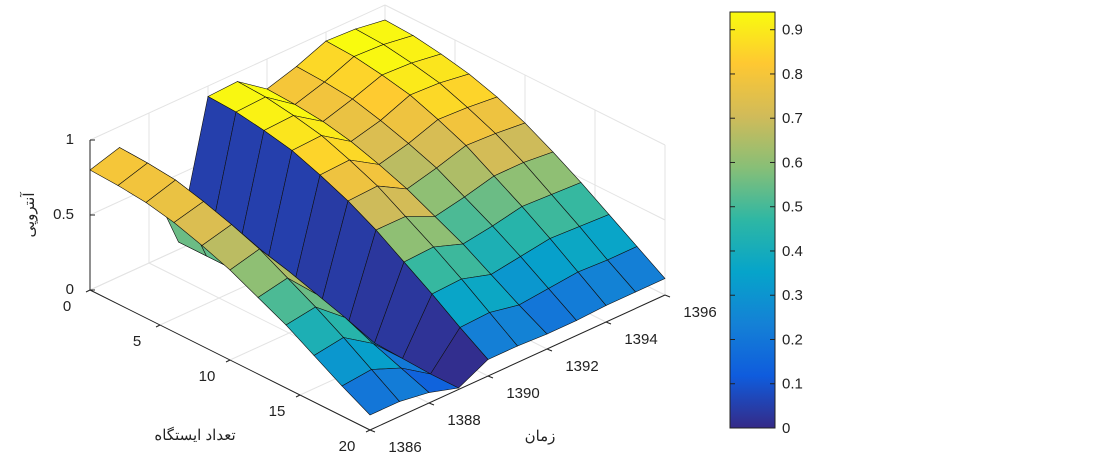  What do you see at coordinates (463, 420) in the screenshot?
I see `x-tick-label: 1388` at bounding box center [463, 420].